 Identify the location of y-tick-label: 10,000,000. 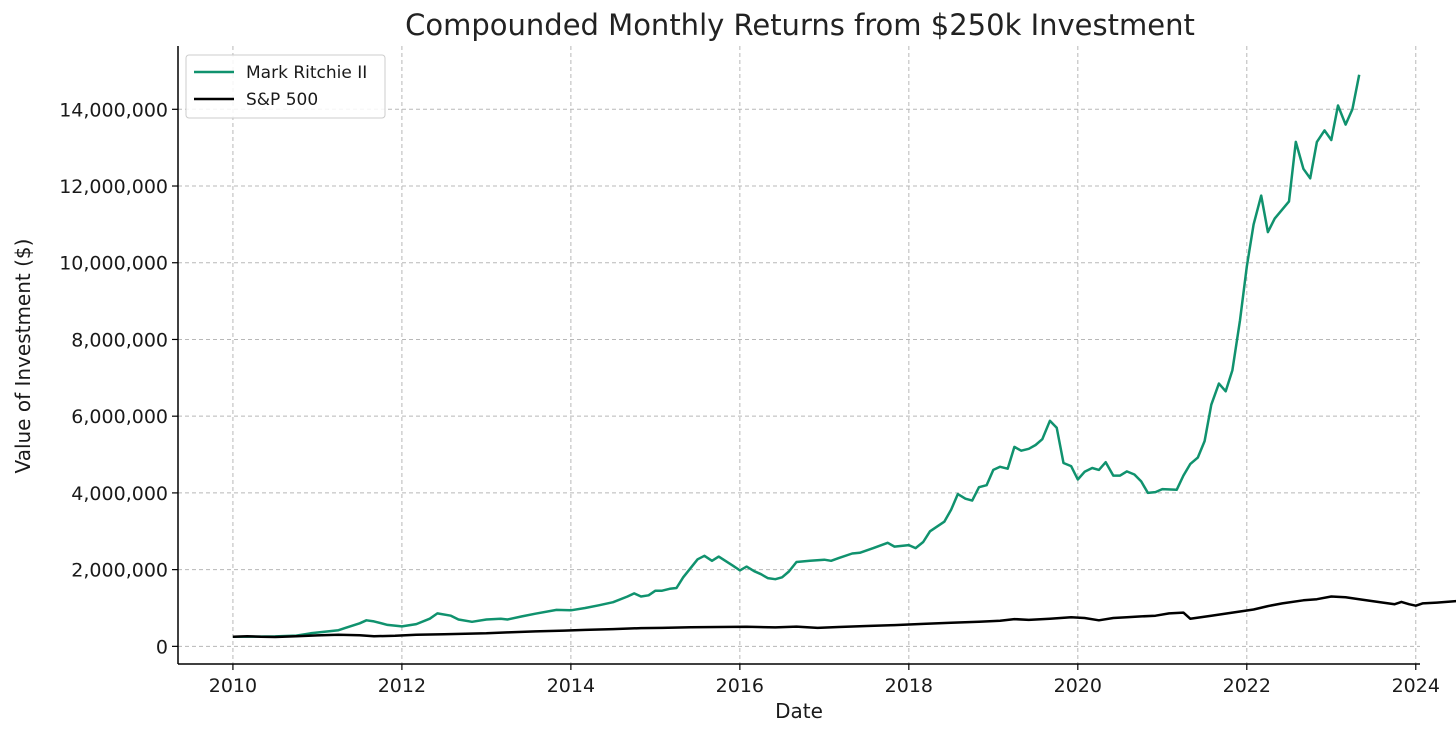
(113, 264).